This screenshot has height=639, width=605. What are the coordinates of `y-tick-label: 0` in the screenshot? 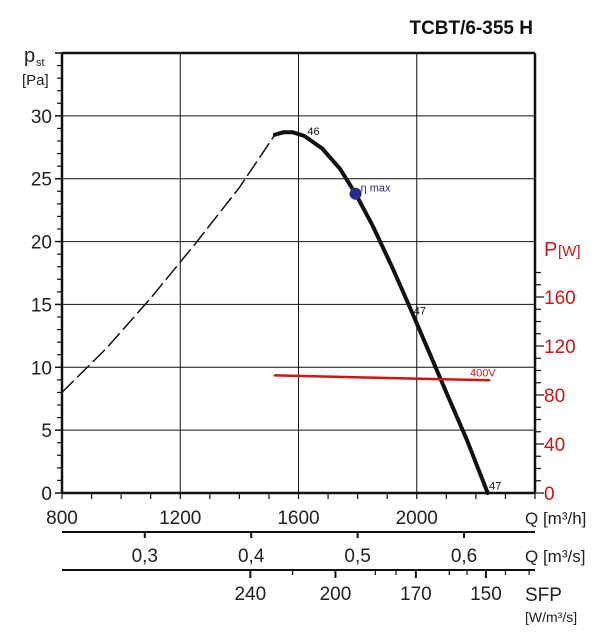 It's located at (46, 494).